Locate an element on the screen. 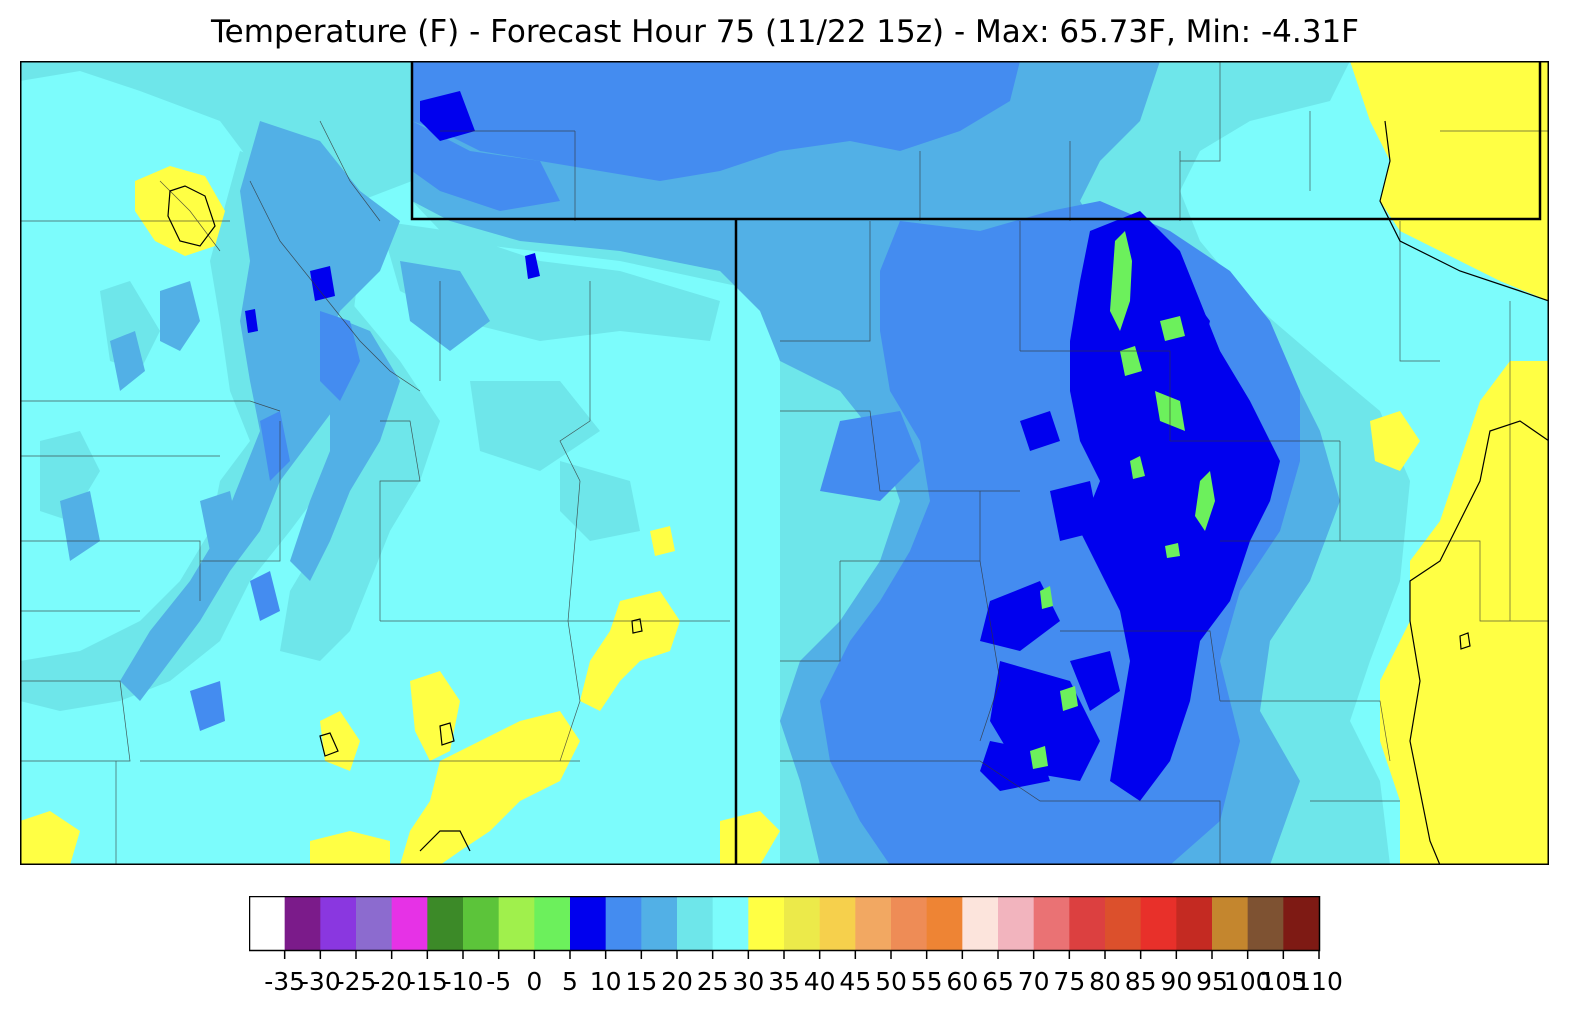  colorbar-tick-label: 25 is located at coordinates (713, 981).